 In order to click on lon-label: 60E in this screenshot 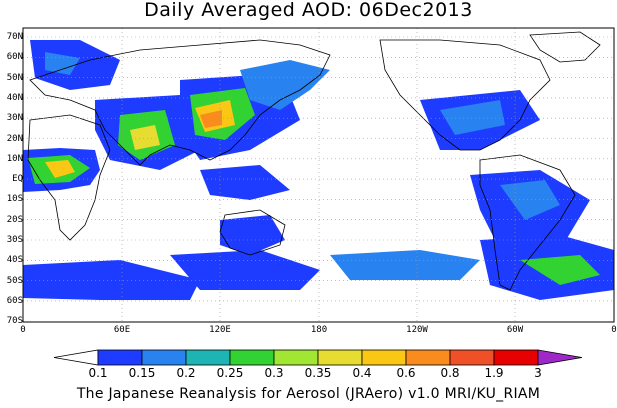, I will do `click(122, 330)`.